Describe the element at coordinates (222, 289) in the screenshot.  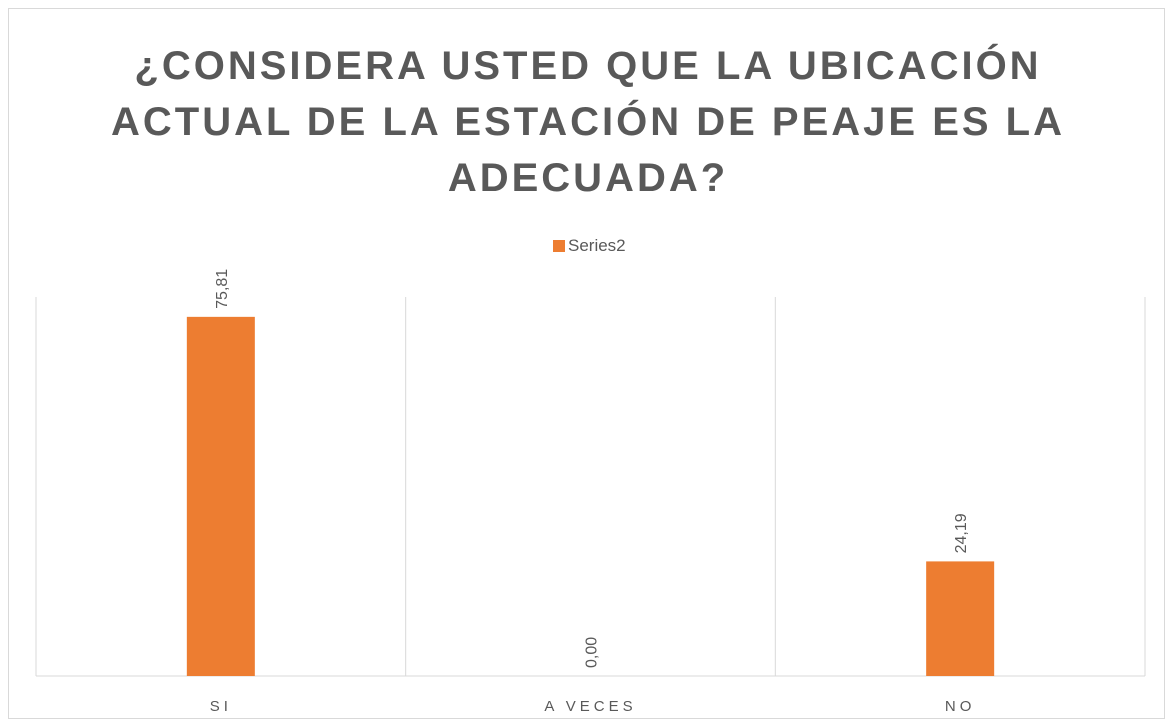
I see `data-label: 75,81` at that location.